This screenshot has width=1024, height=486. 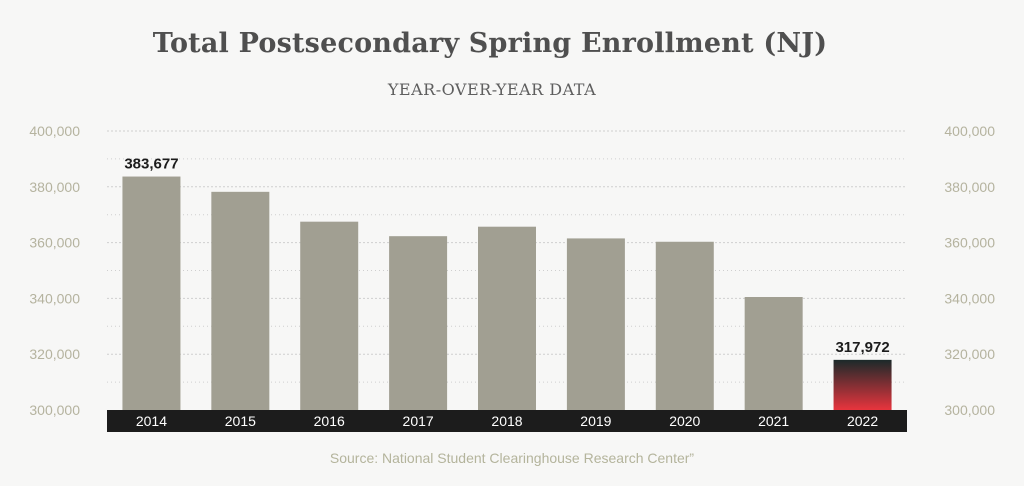 What do you see at coordinates (862, 384) in the screenshot?
I see `bar-2022` at bounding box center [862, 384].